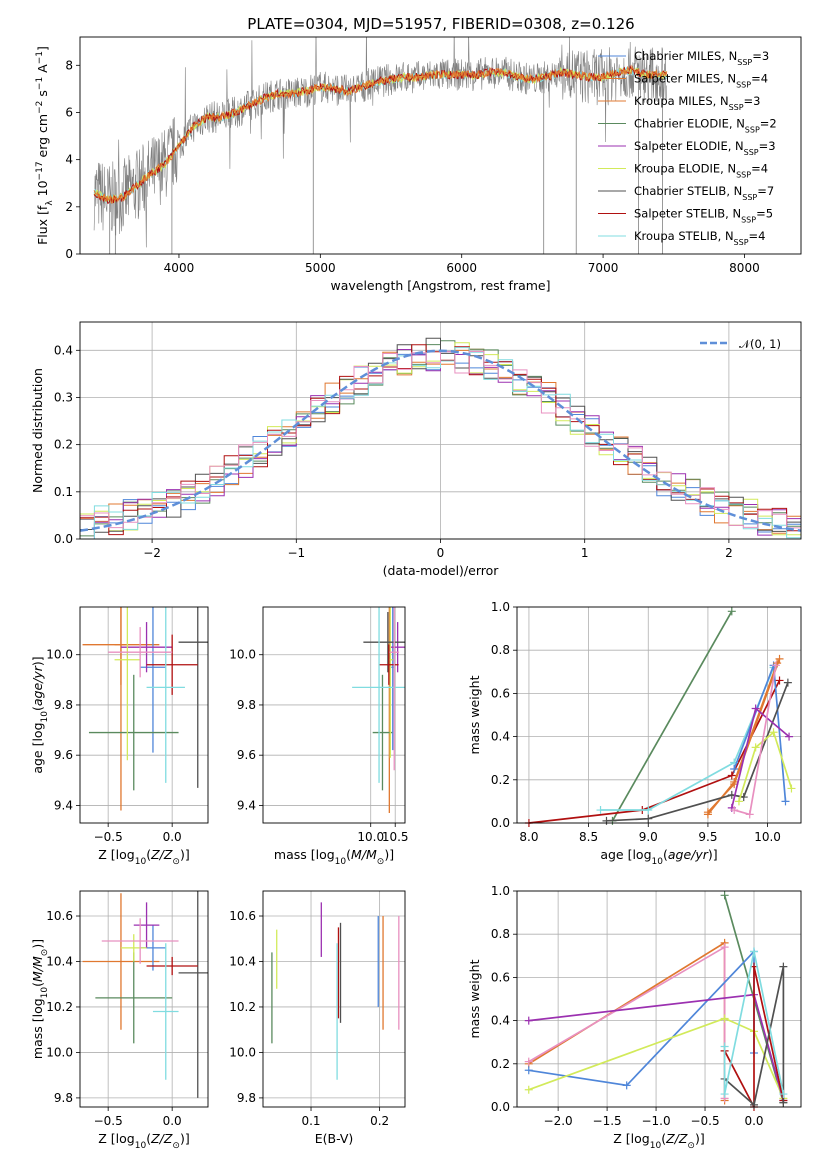 The image size is (819, 1170). Describe the element at coordinates (765, 766) in the screenshot. I see `weight-series-kroupa_elodie` at that location.